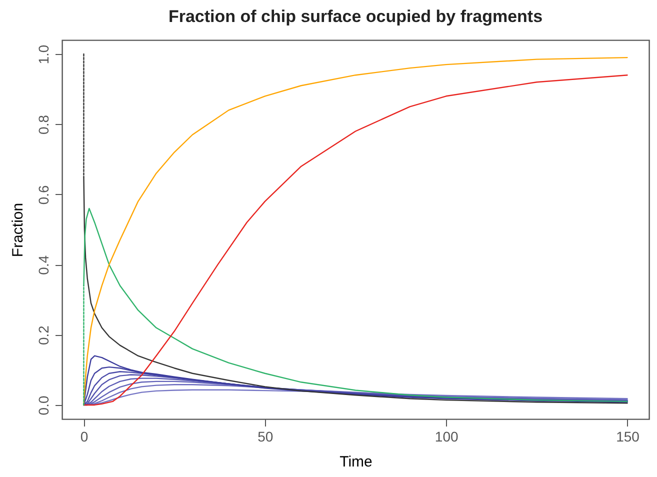 The width and height of the screenshot is (657, 477). Describe the element at coordinates (356, 462) in the screenshot. I see `x-axis-title: Time` at that location.